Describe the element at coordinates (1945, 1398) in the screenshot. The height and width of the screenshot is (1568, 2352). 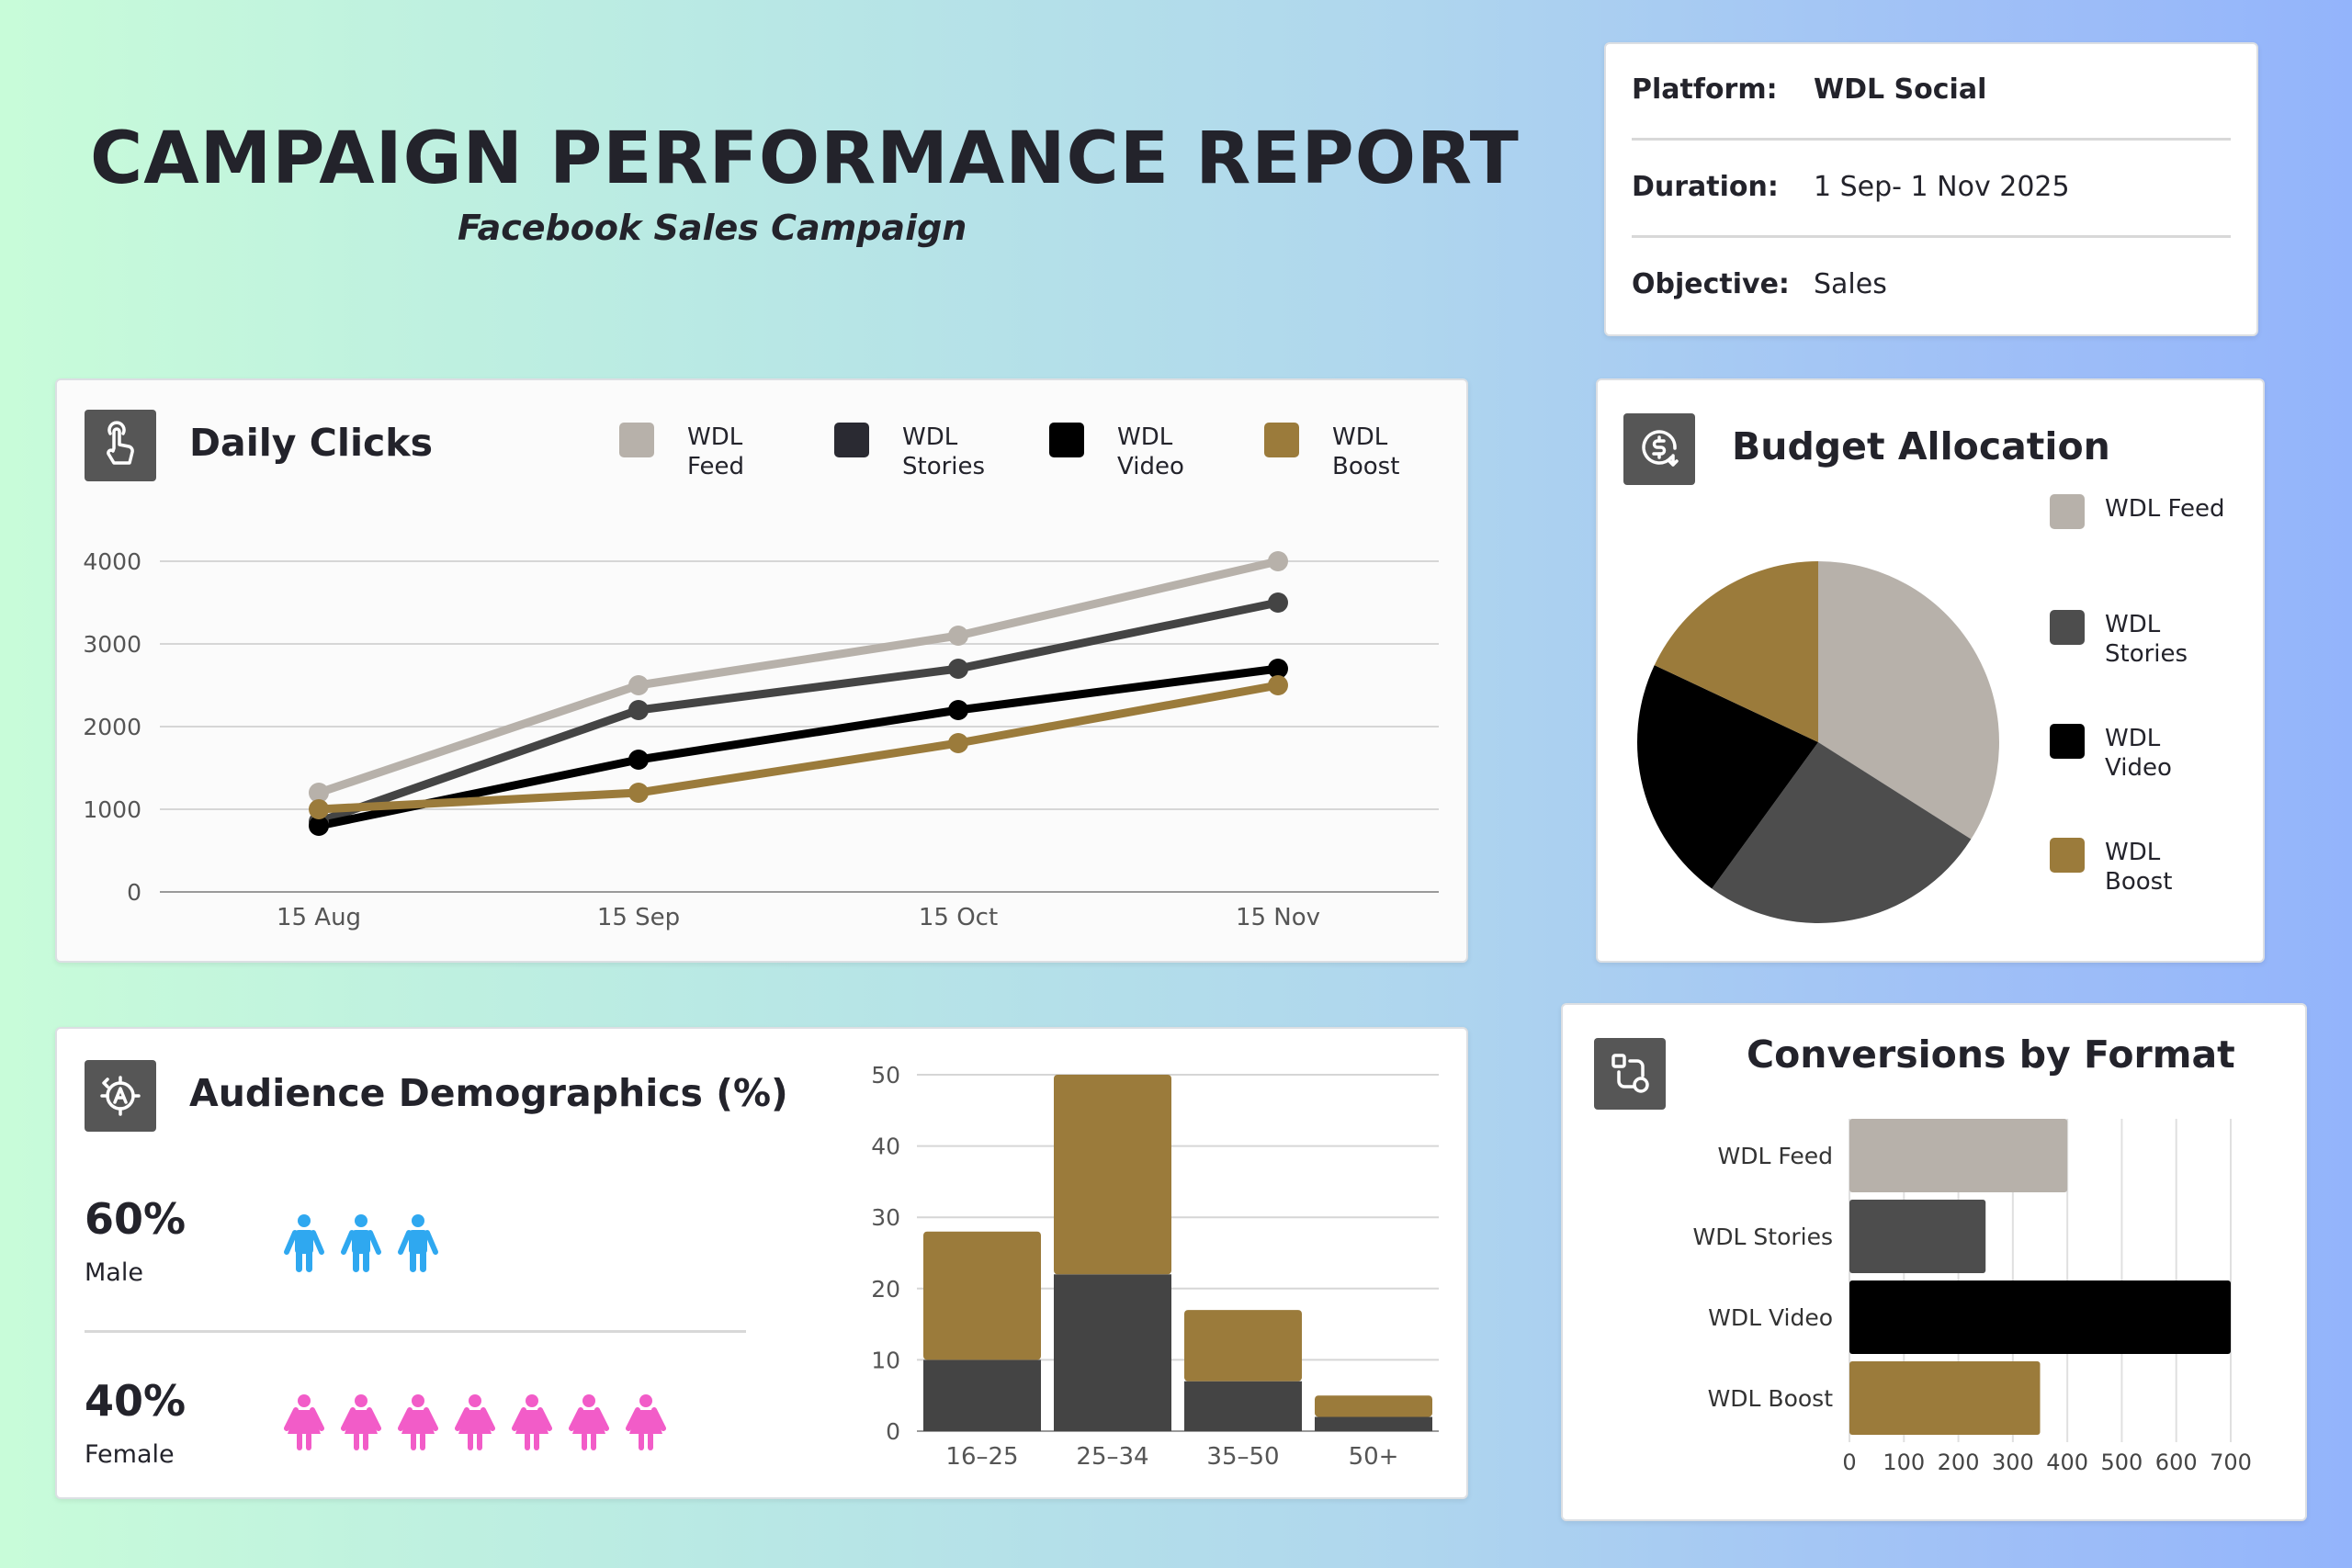
I see `bar-wdl-boost` at that location.